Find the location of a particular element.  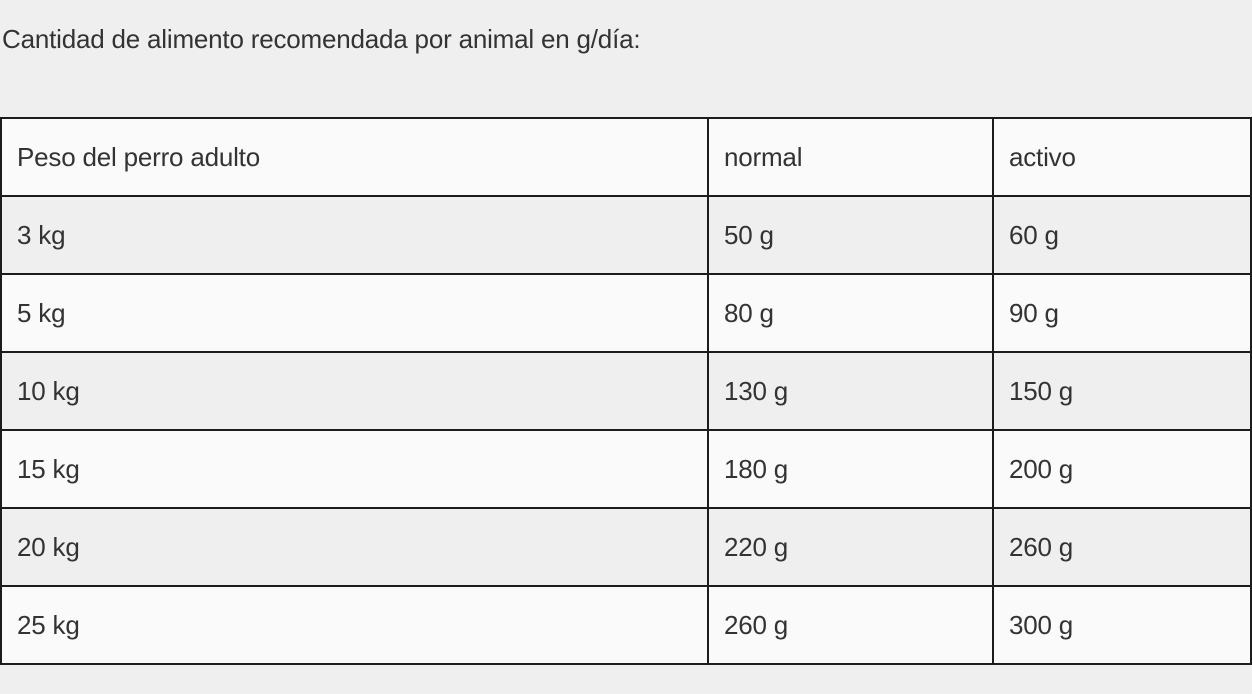

header-peso: Peso del perro adulto is located at coordinates (354, 157).